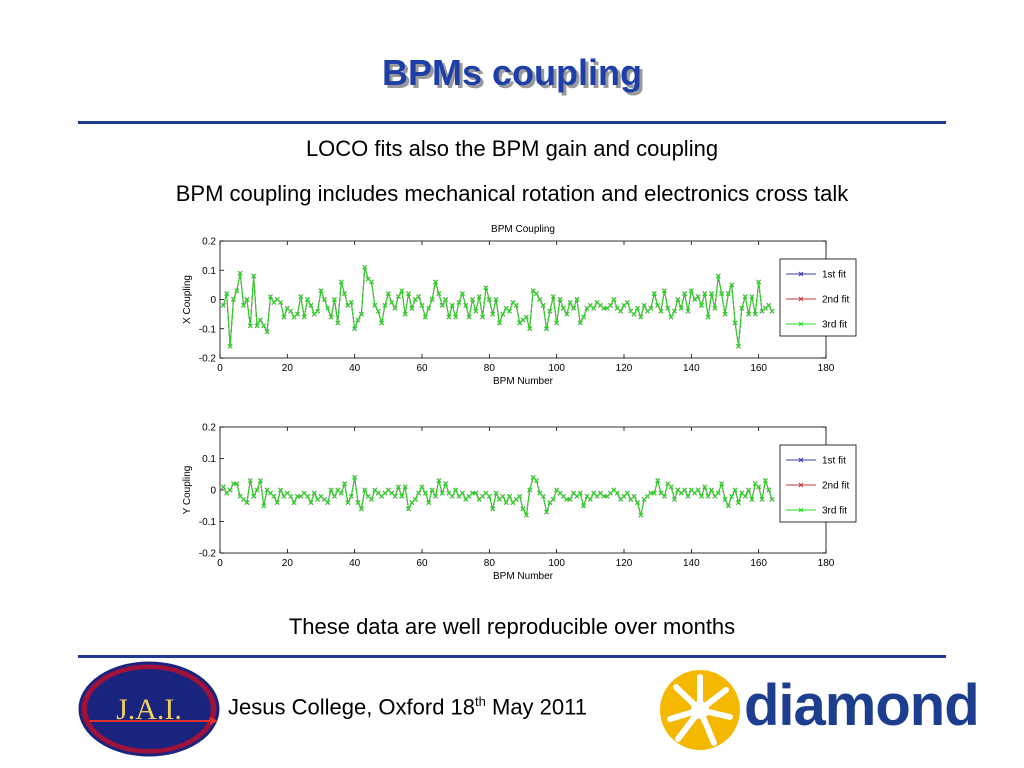  Describe the element at coordinates (220, 368) in the screenshot. I see `chart1-xtick-label: 0` at that location.